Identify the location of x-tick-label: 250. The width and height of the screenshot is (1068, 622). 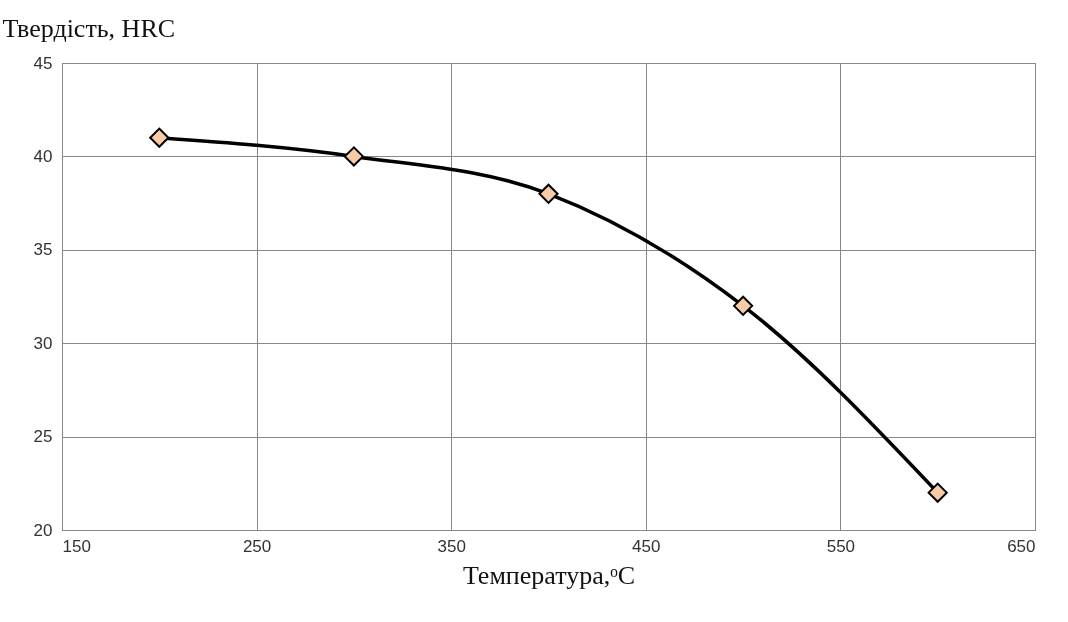
(257, 546).